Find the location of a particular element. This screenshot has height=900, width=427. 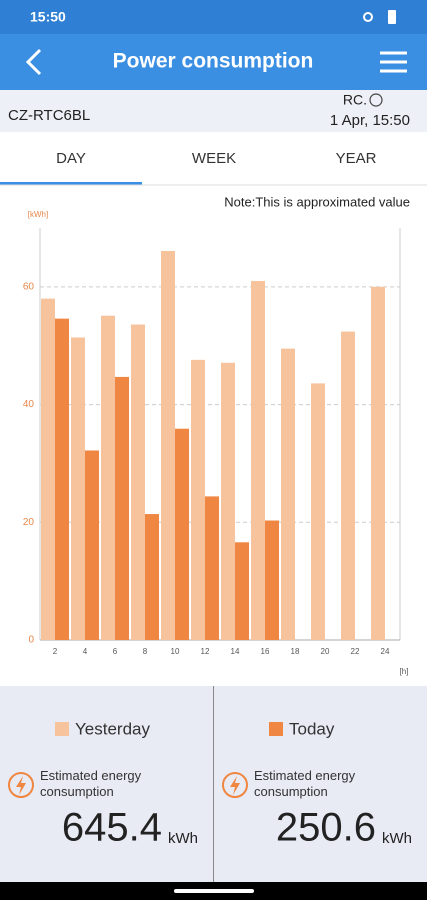

legend-label: Yesterday is located at coordinates (112, 728).